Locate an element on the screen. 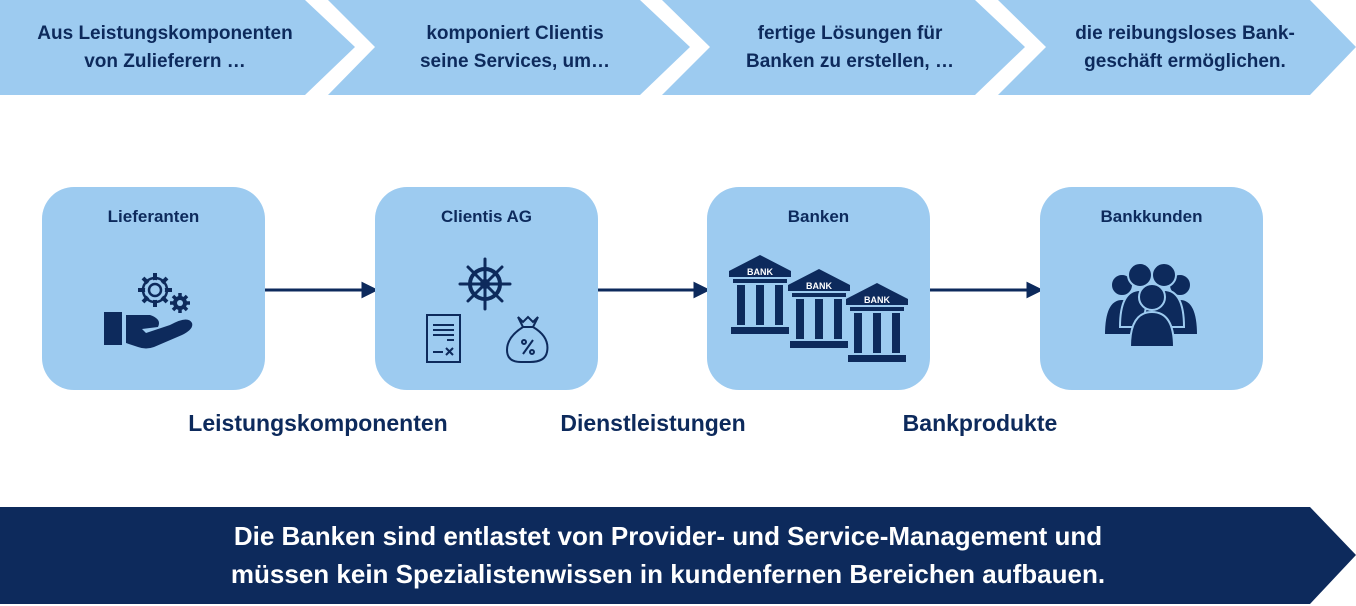 The height and width of the screenshot is (606, 1356). chevron-text-line: die reibungsloses Bank- is located at coordinates (1185, 33).